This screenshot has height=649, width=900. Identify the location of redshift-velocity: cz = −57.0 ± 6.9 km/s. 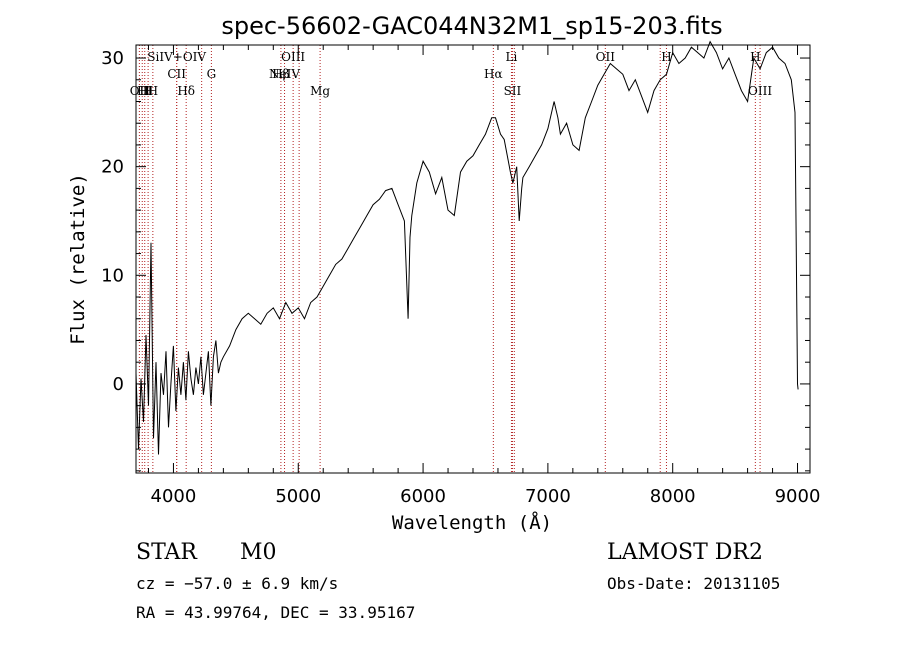
(237, 583).